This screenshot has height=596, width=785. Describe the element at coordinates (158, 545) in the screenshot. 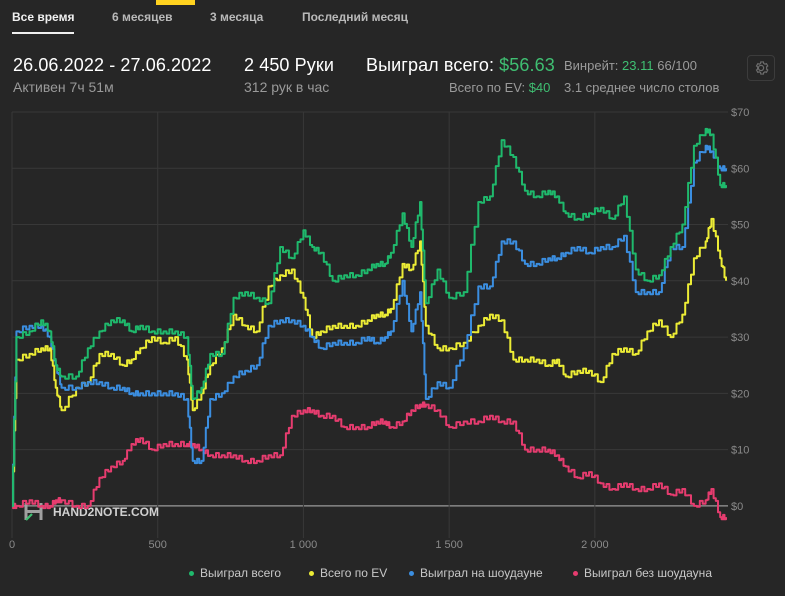

I see `x-tick-label: 500` at that location.